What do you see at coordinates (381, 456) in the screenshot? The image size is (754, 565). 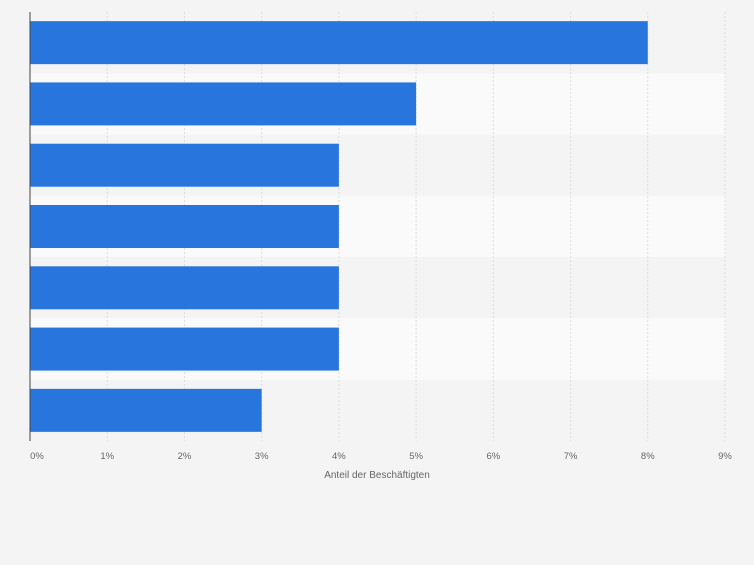 I see `x-tick-labels: 0% 1% 2% 3% 4% 5% 6% 7% 8% 9%` at bounding box center [381, 456].